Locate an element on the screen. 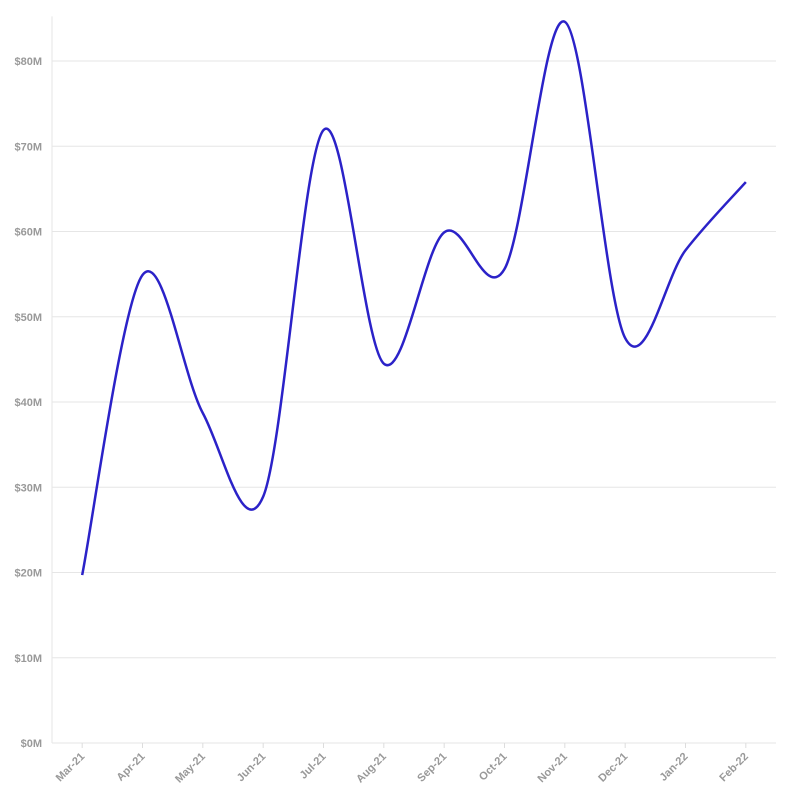  x-tick-label: Jan-22 is located at coordinates (673, 767).